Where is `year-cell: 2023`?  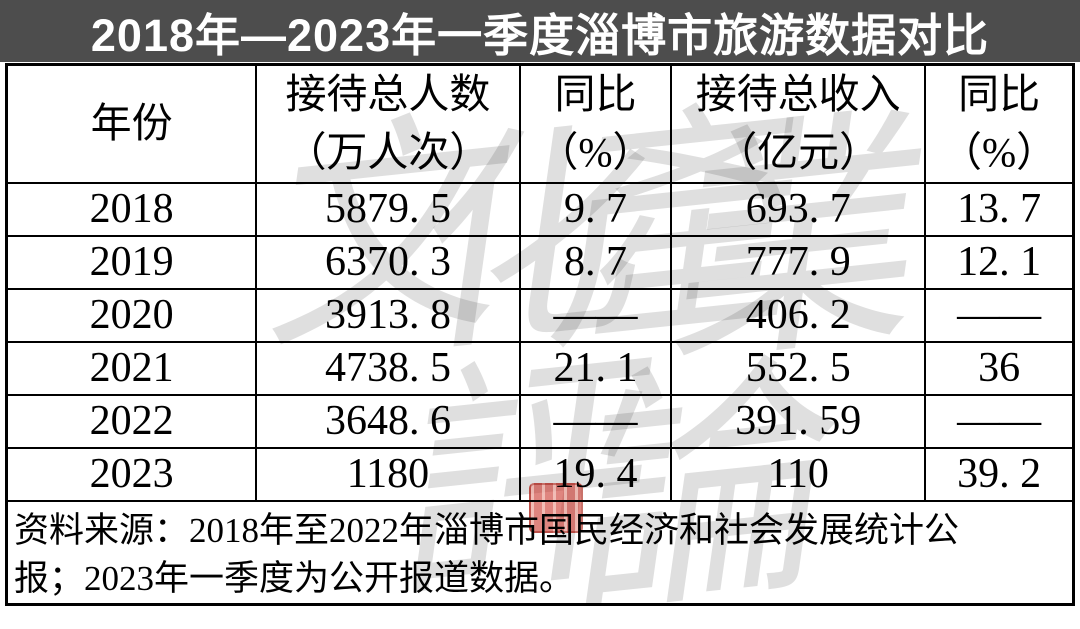 year-cell: 2023 is located at coordinates (131, 474).